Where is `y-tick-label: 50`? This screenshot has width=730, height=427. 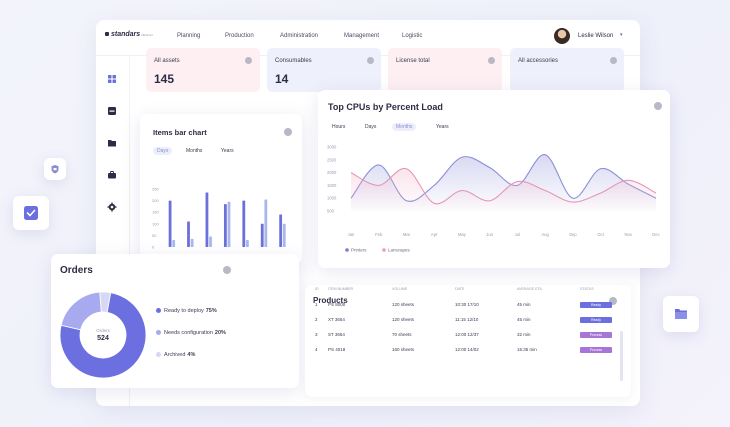
y-tick-label: 50 is located at coordinates (154, 235).